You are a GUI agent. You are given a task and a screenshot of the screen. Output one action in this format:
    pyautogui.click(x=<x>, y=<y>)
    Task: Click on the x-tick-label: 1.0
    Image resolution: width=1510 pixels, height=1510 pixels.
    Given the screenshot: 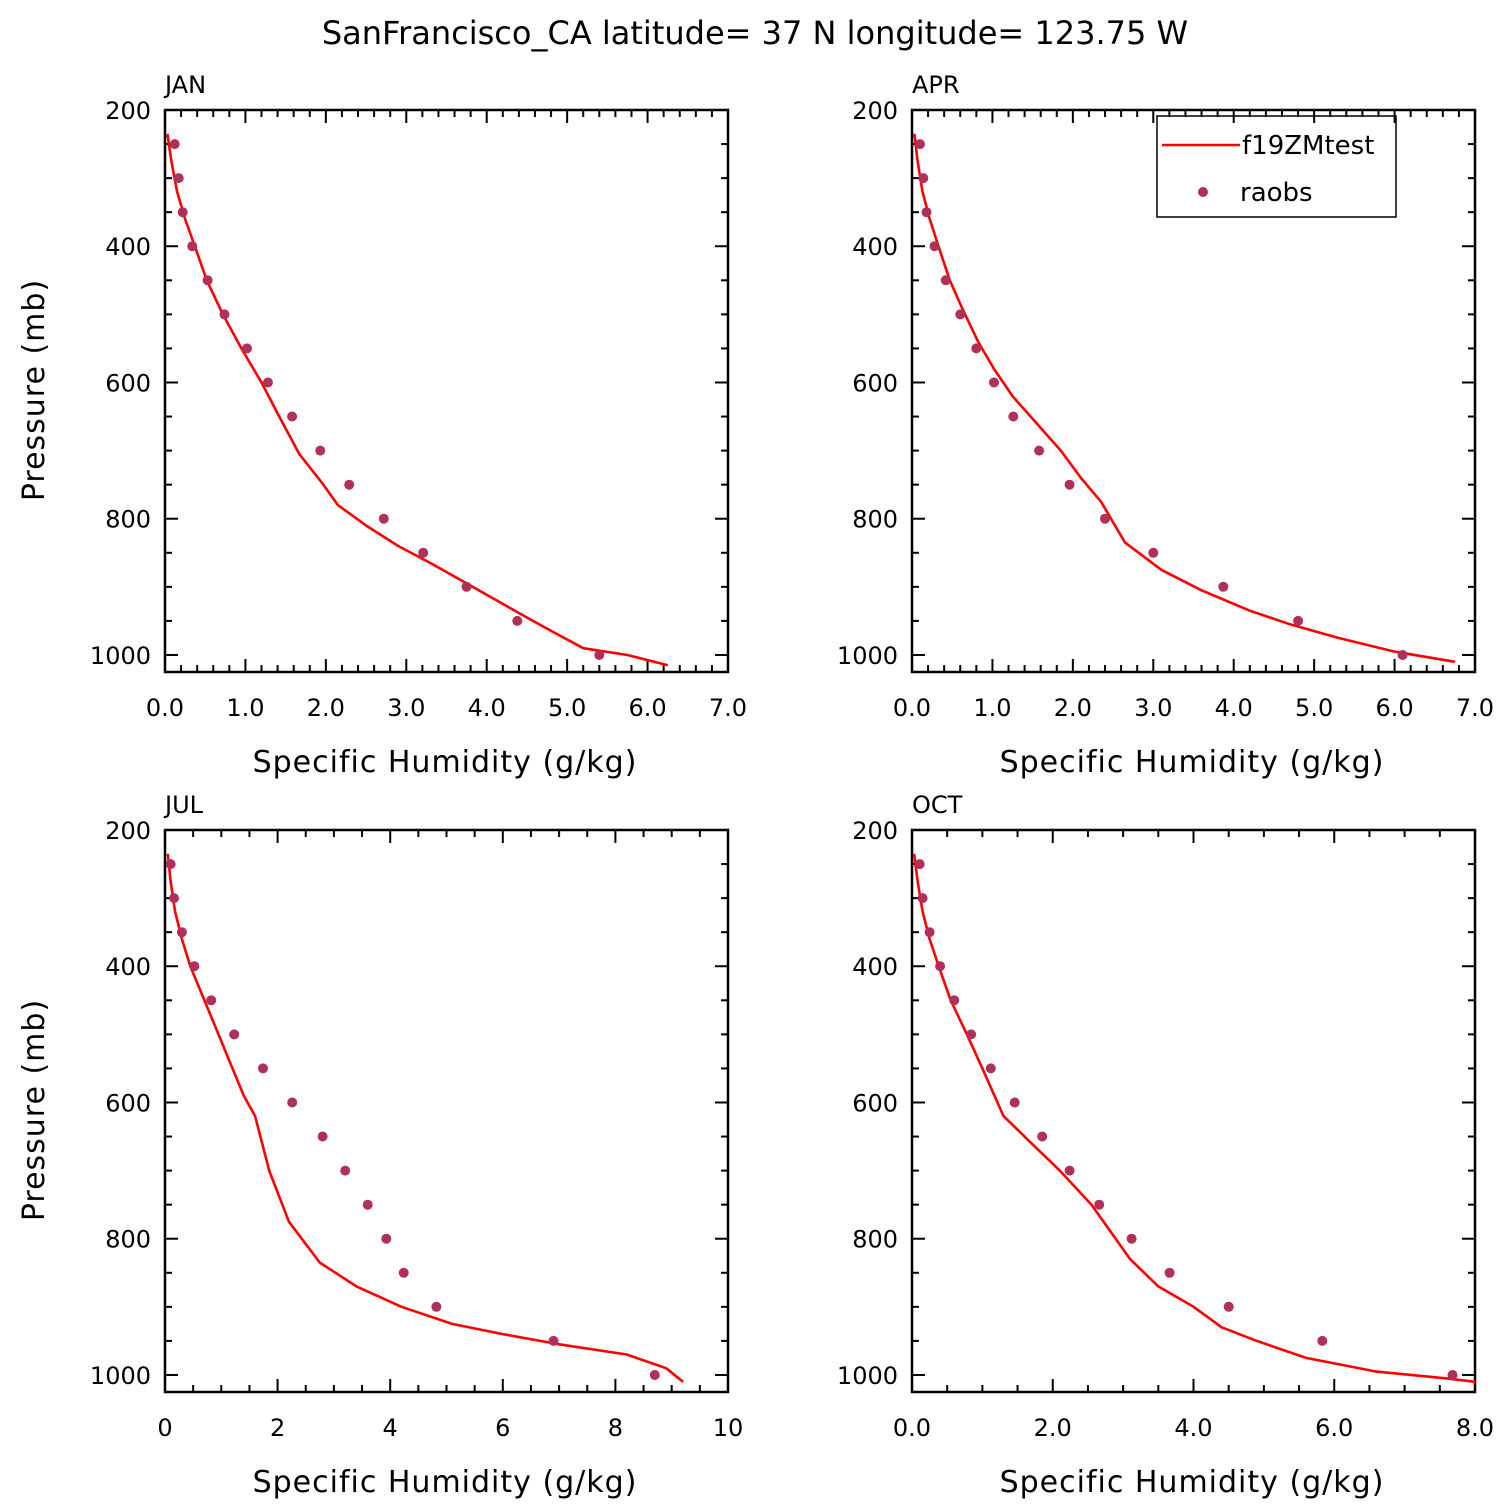 What is the action you would take?
    pyautogui.click(x=992, y=708)
    